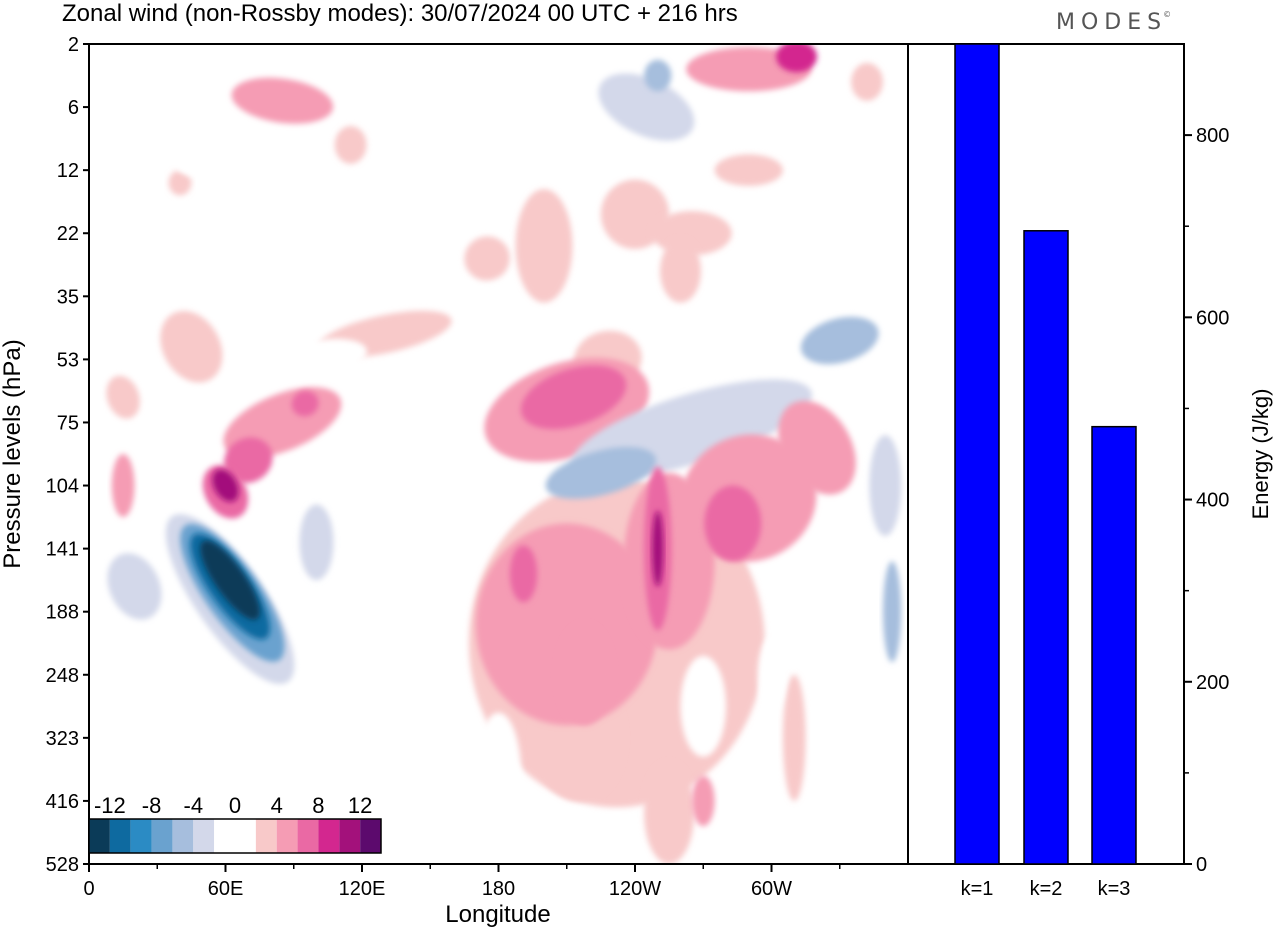 The image size is (1280, 930). I want to click on longitude-tick-label: 60E, so click(226, 889).